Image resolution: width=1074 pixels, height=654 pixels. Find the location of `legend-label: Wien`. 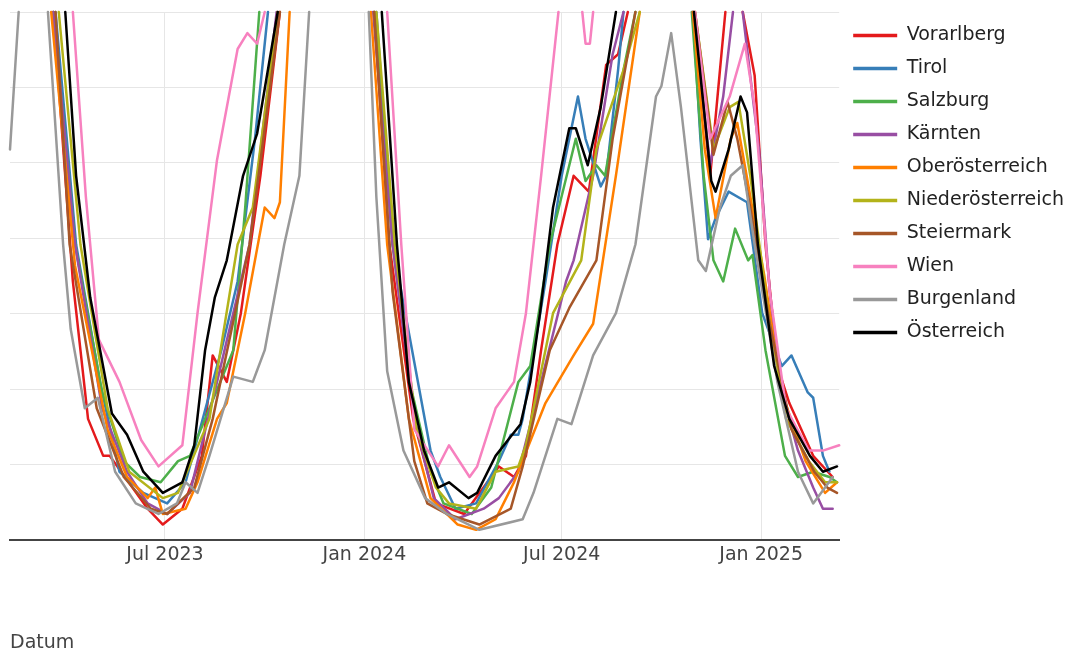

legend-label: Wien is located at coordinates (930, 264).